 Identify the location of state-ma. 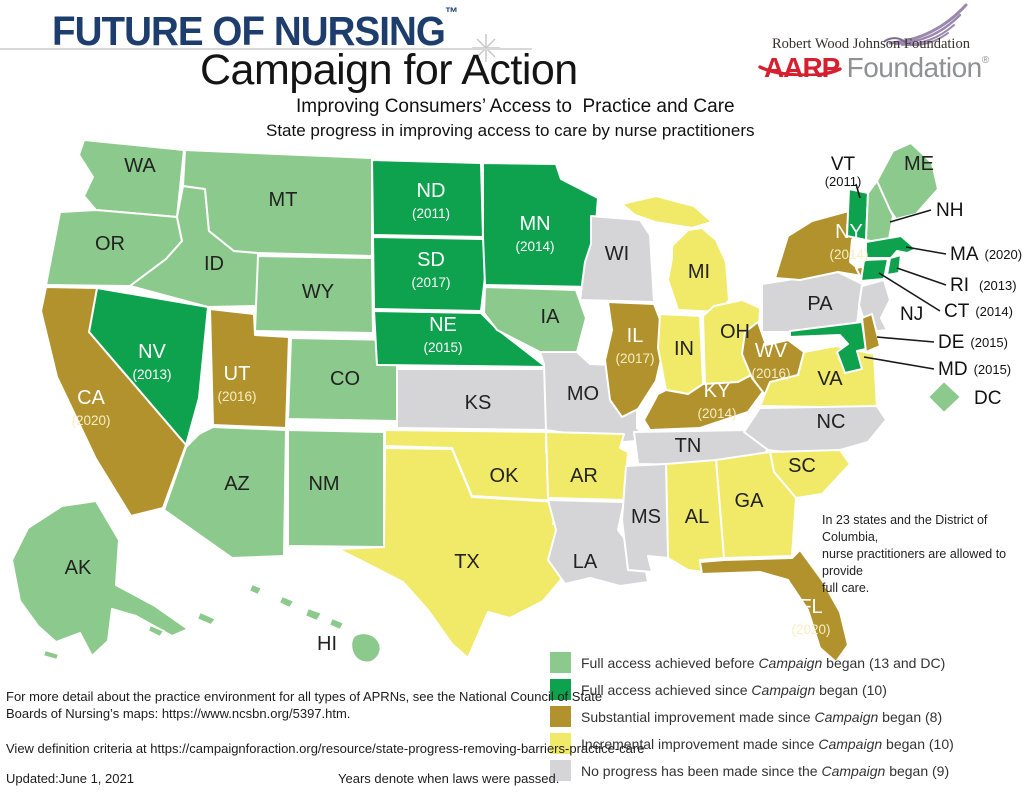
(891, 247).